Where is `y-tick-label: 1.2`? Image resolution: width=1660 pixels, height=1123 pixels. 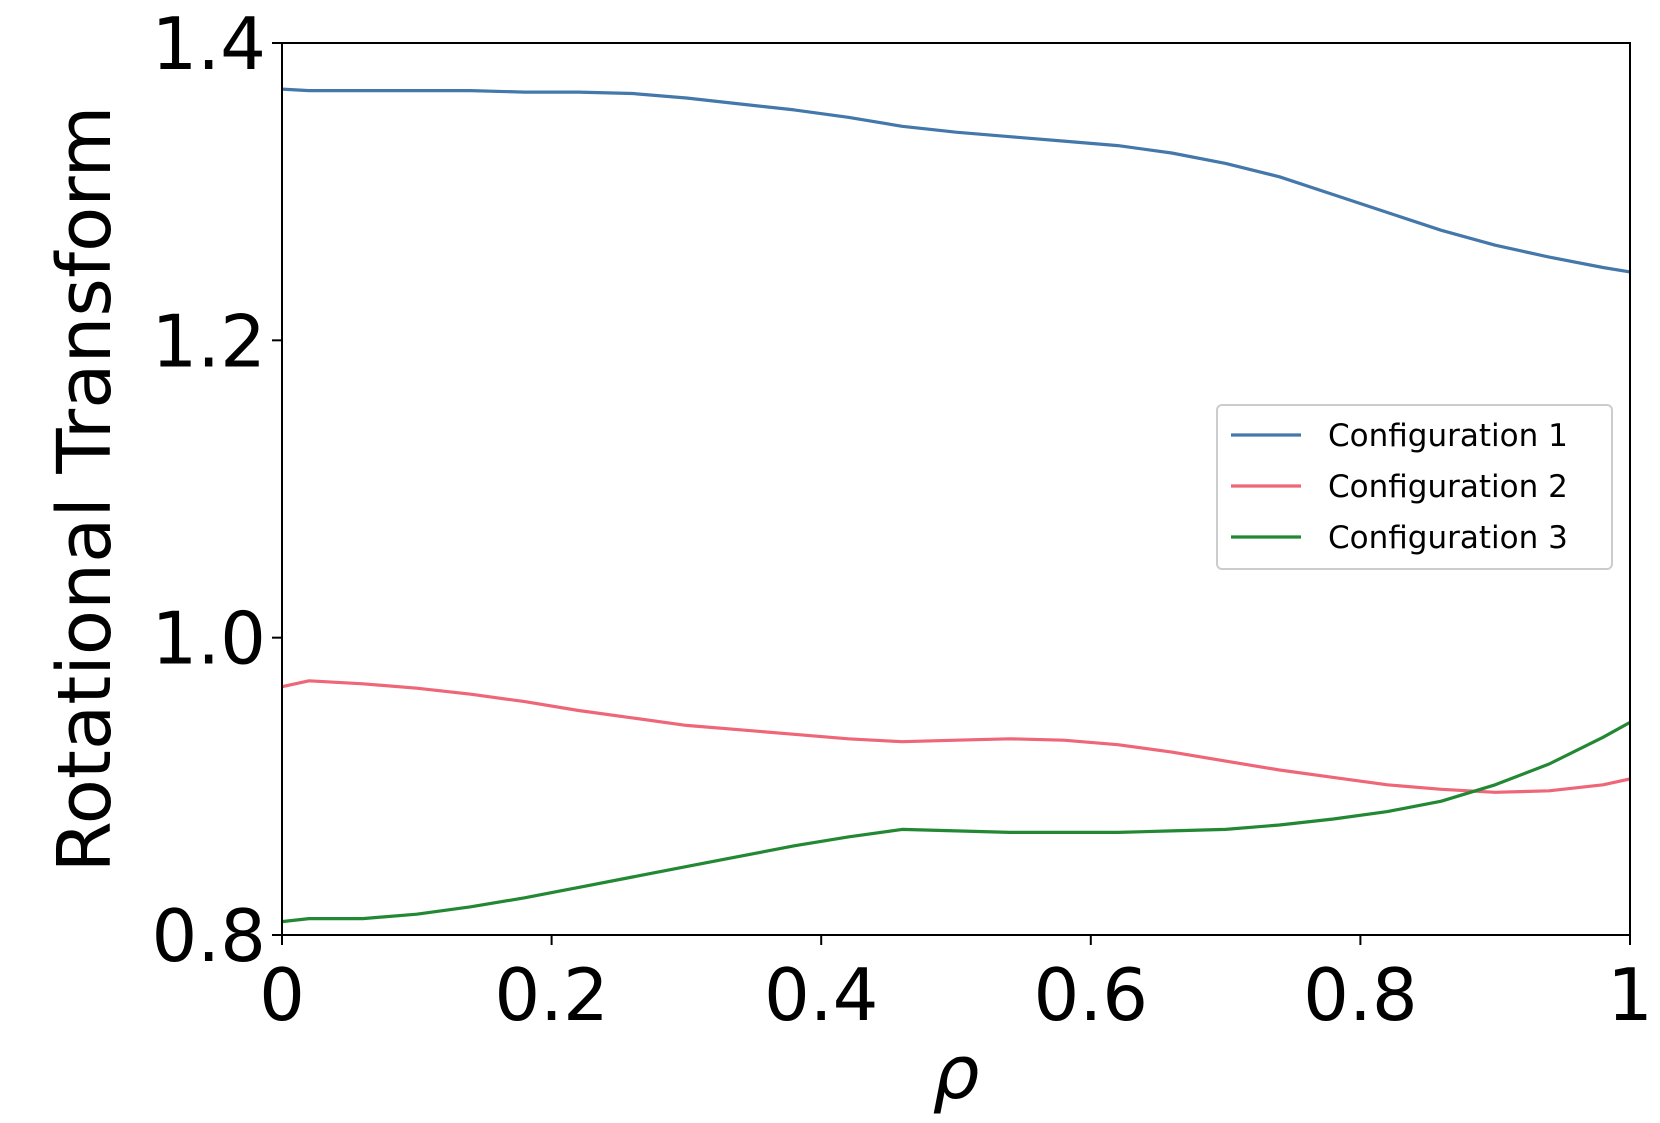
y-tick-label: 1.2 is located at coordinates (208, 341).